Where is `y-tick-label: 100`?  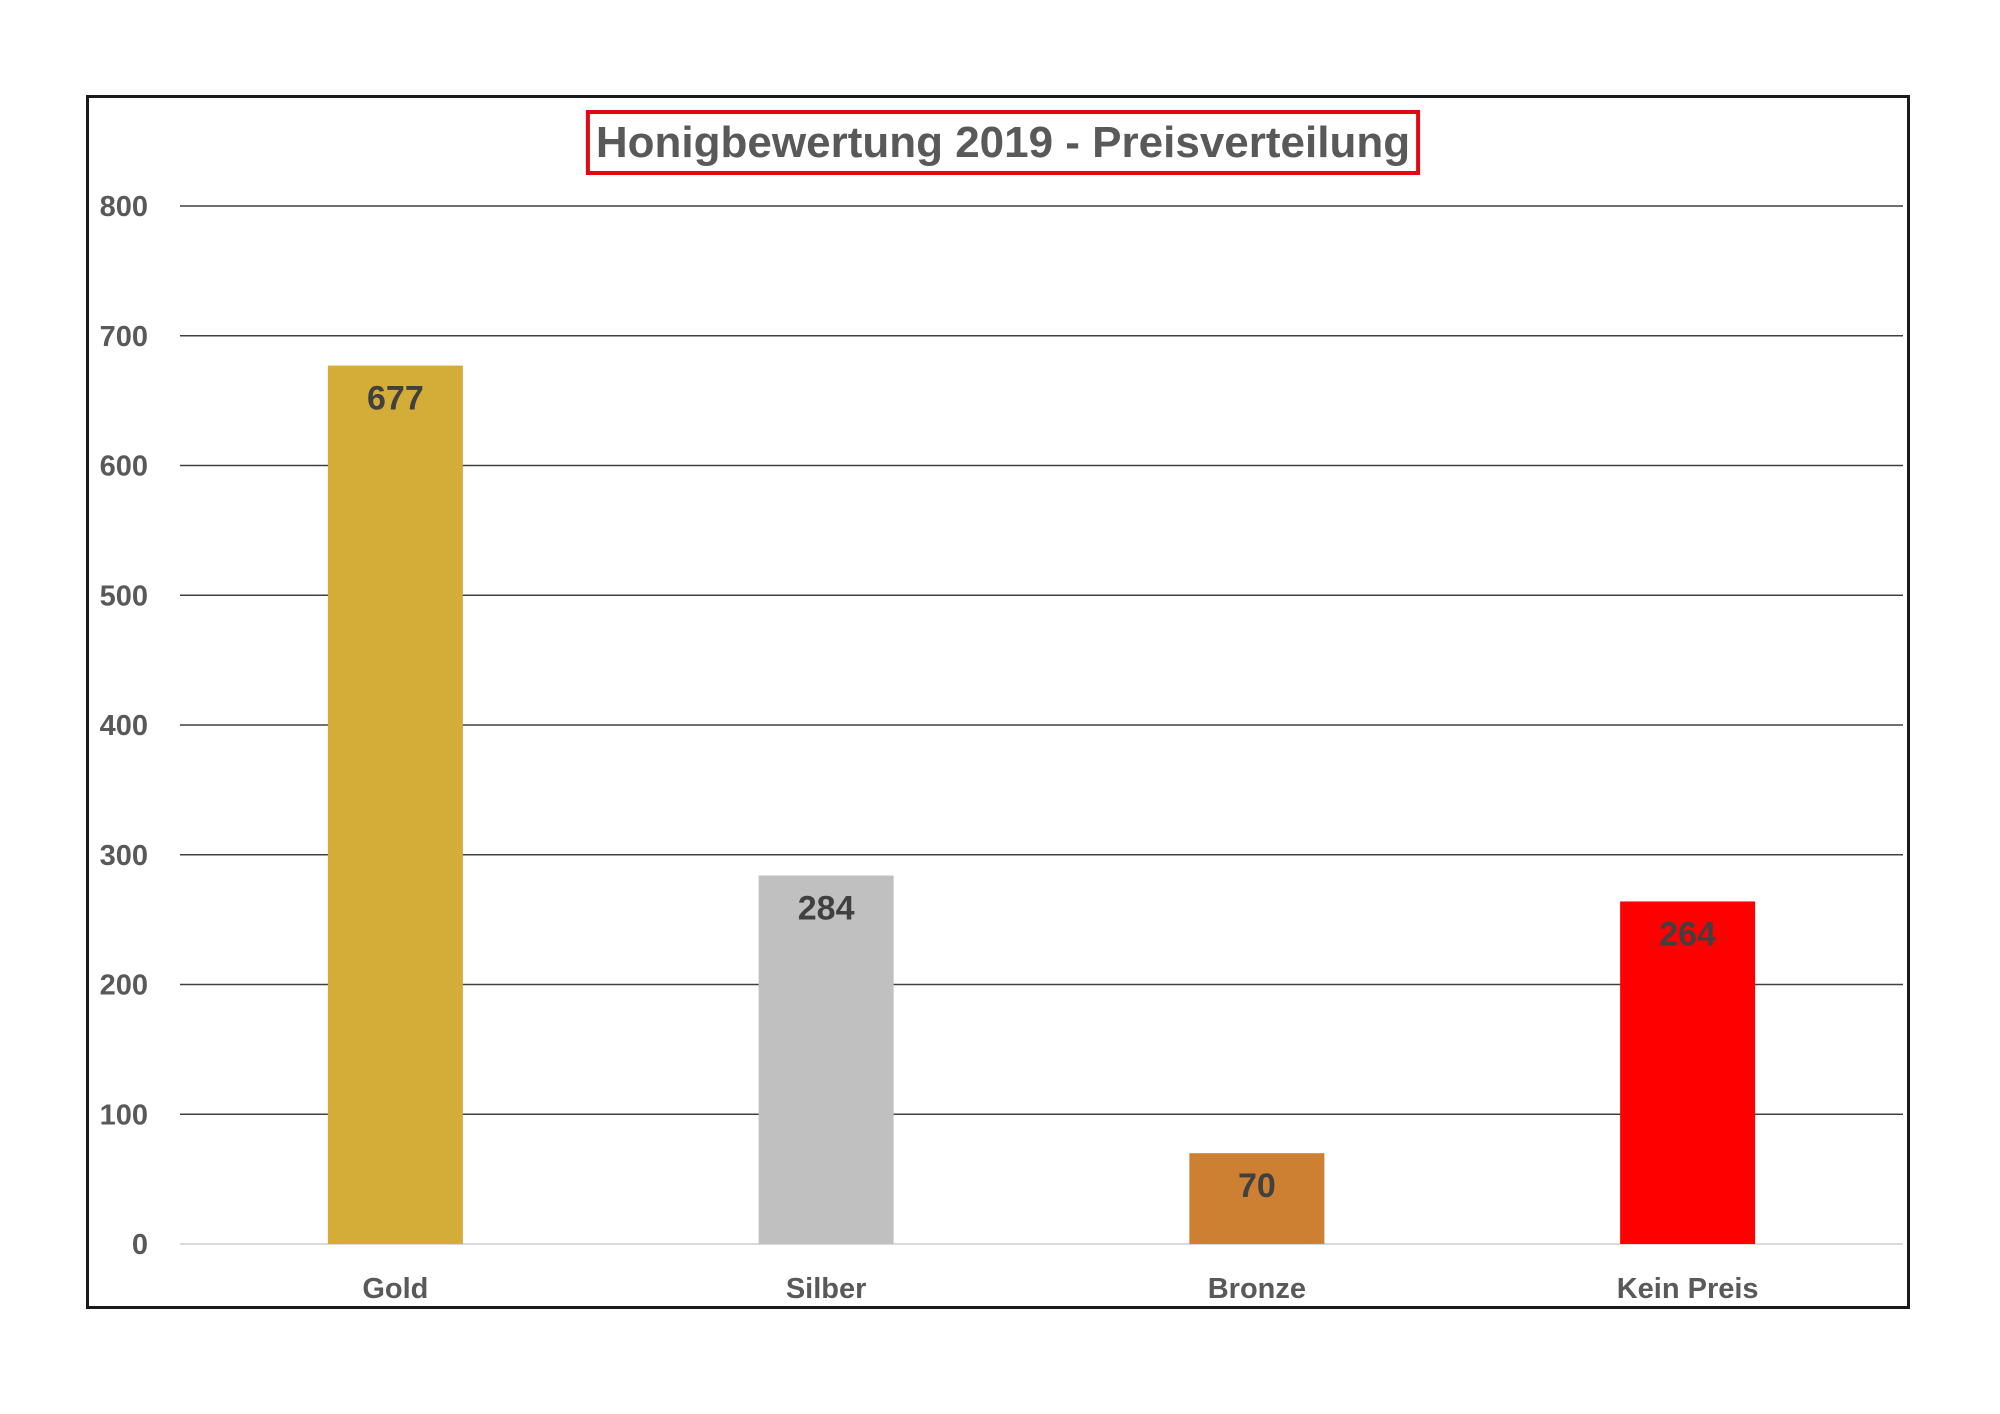 y-tick-label: 100 is located at coordinates (124, 1115).